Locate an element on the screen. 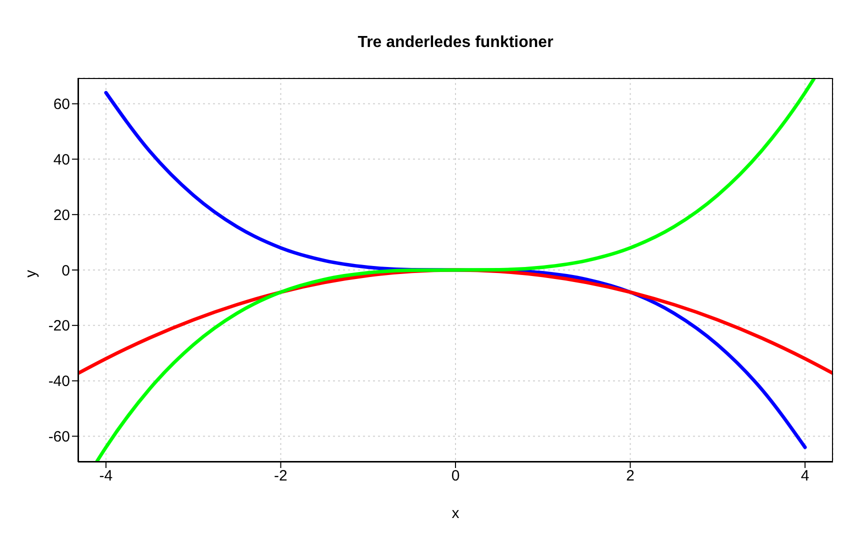 This screenshot has height=550, width=866. x-tick-label: 0 is located at coordinates (455, 476).